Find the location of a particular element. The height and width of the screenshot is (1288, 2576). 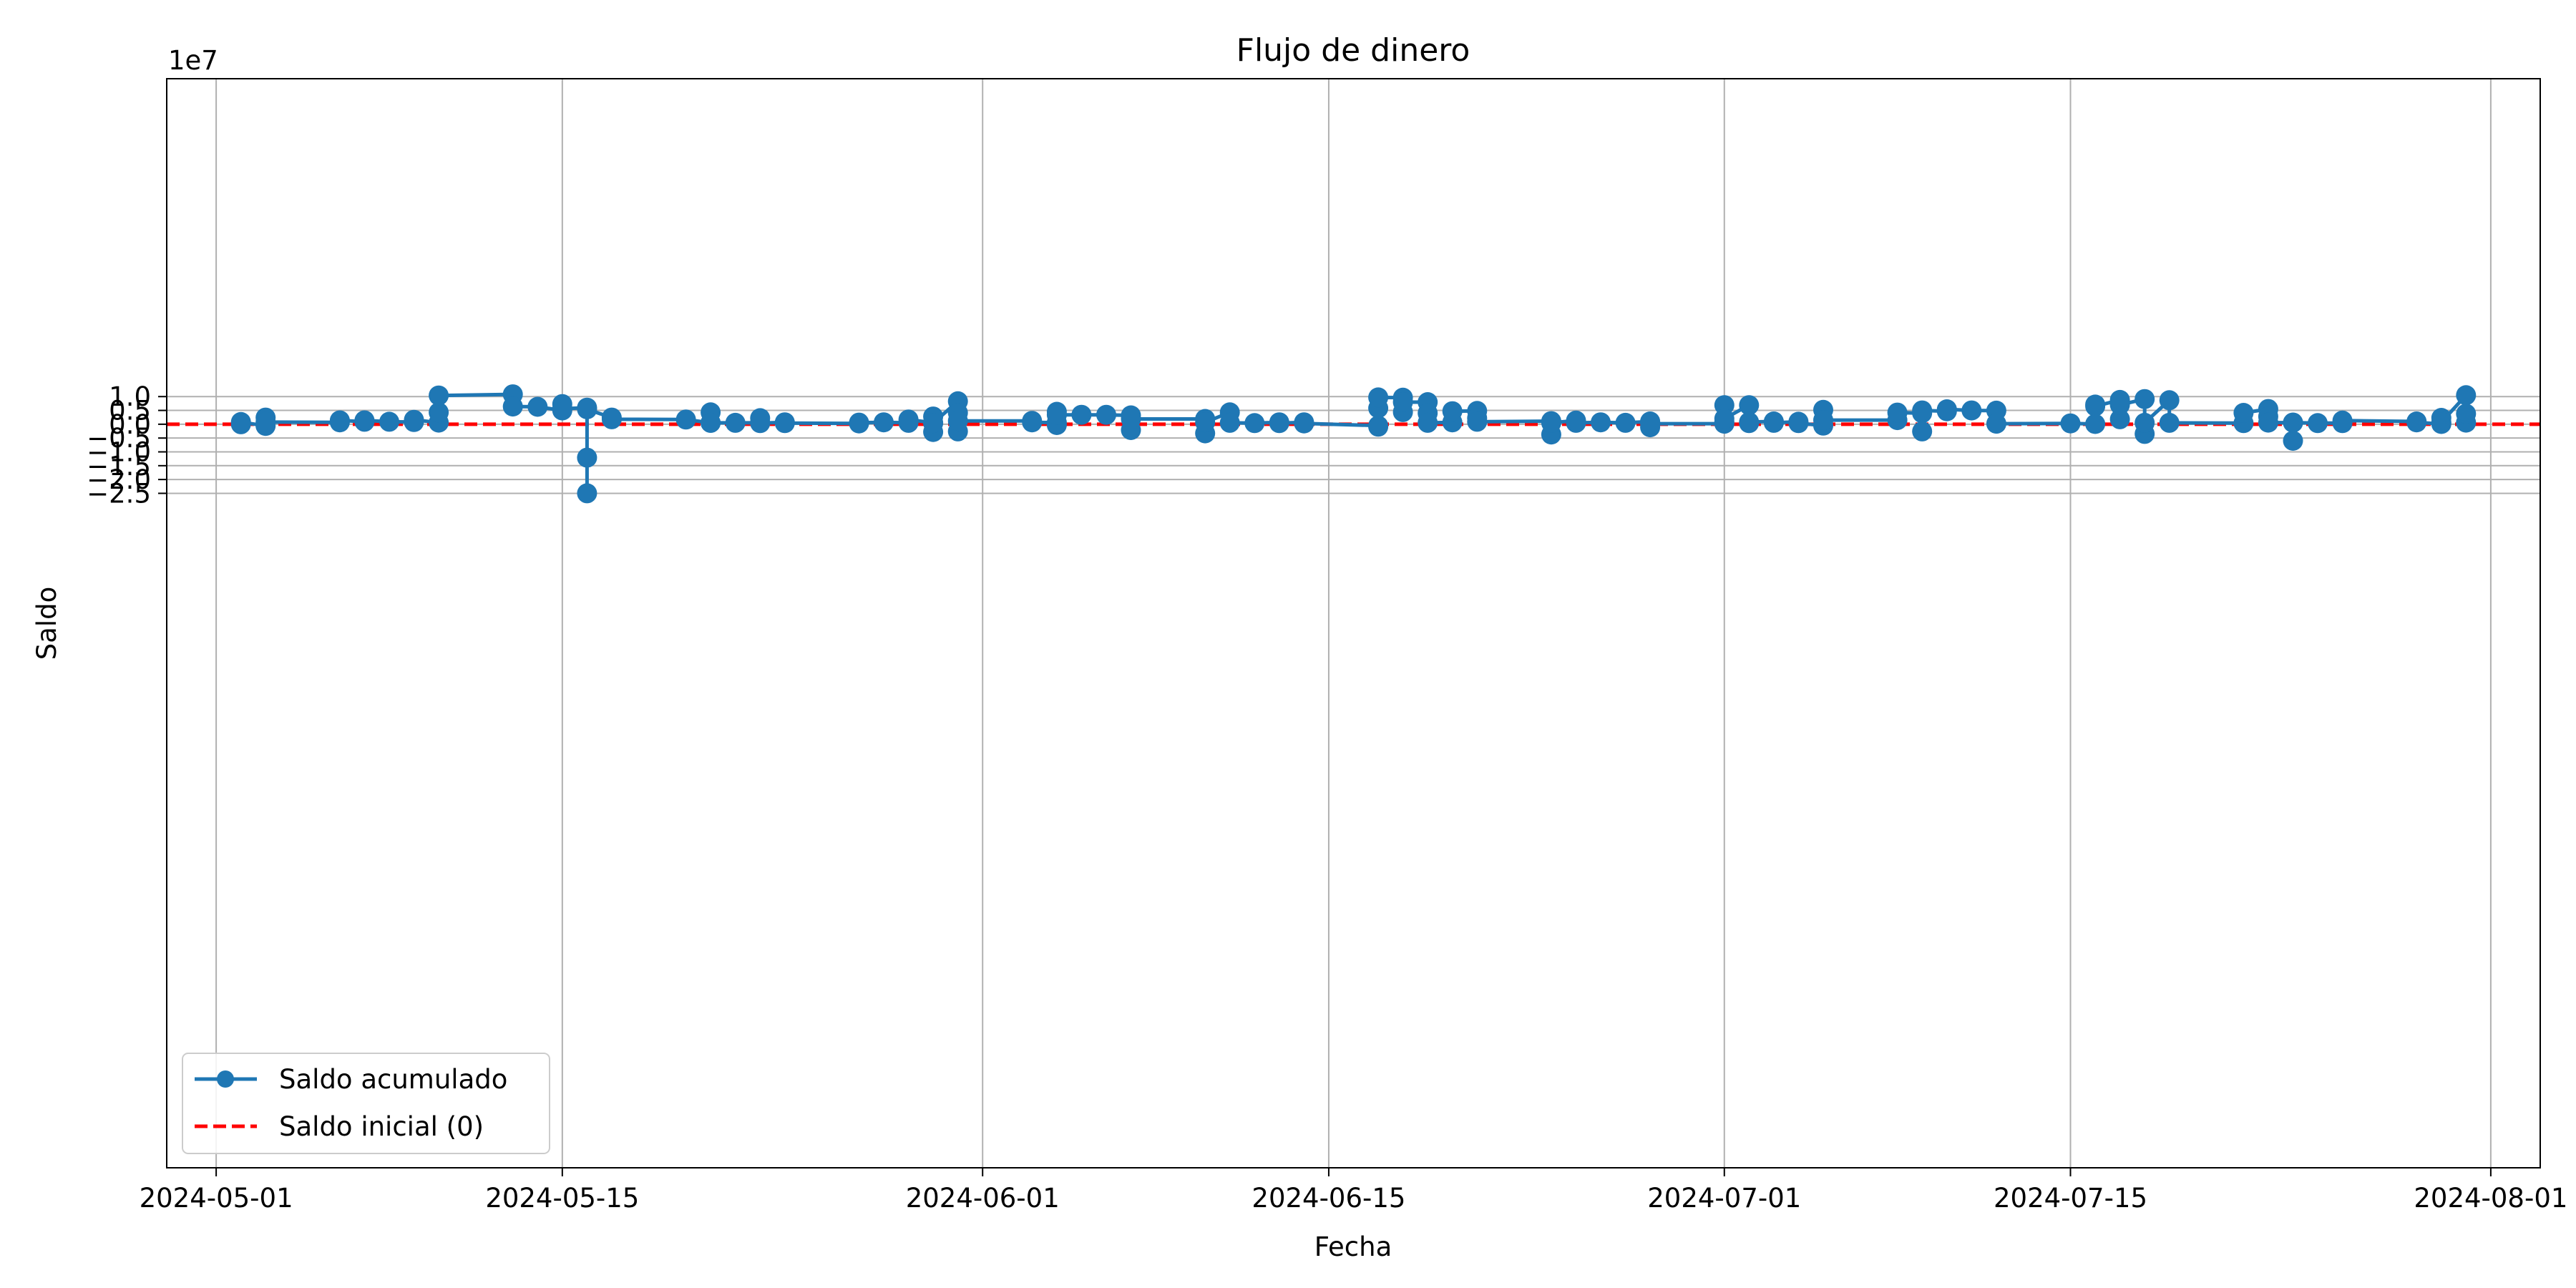

y-tick-label: −1.0 is located at coordinates (119, 451).